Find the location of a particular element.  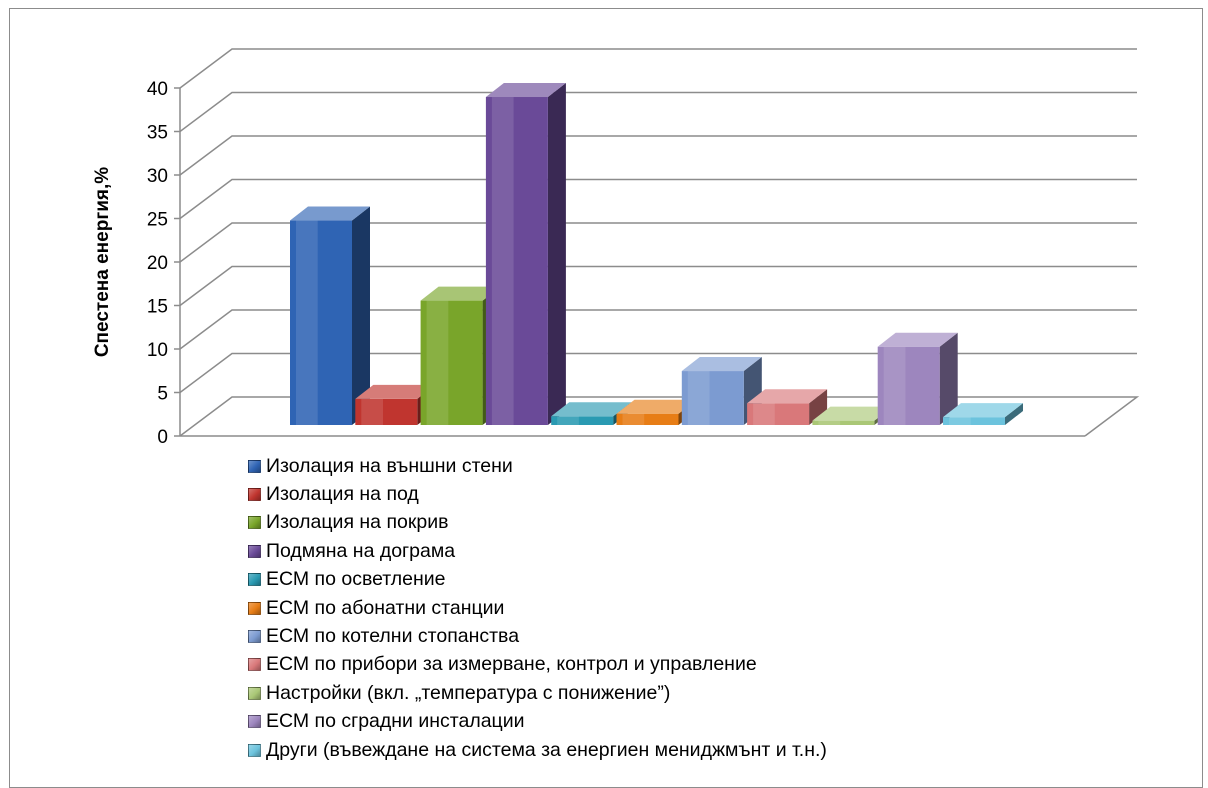

y-tick-label: 25 is located at coordinates (157, 220).